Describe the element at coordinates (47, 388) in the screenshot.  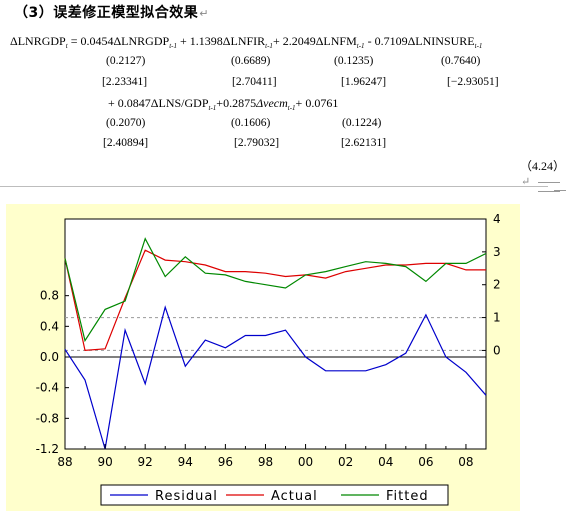
I see `left-tick-label: -0.4` at that location.